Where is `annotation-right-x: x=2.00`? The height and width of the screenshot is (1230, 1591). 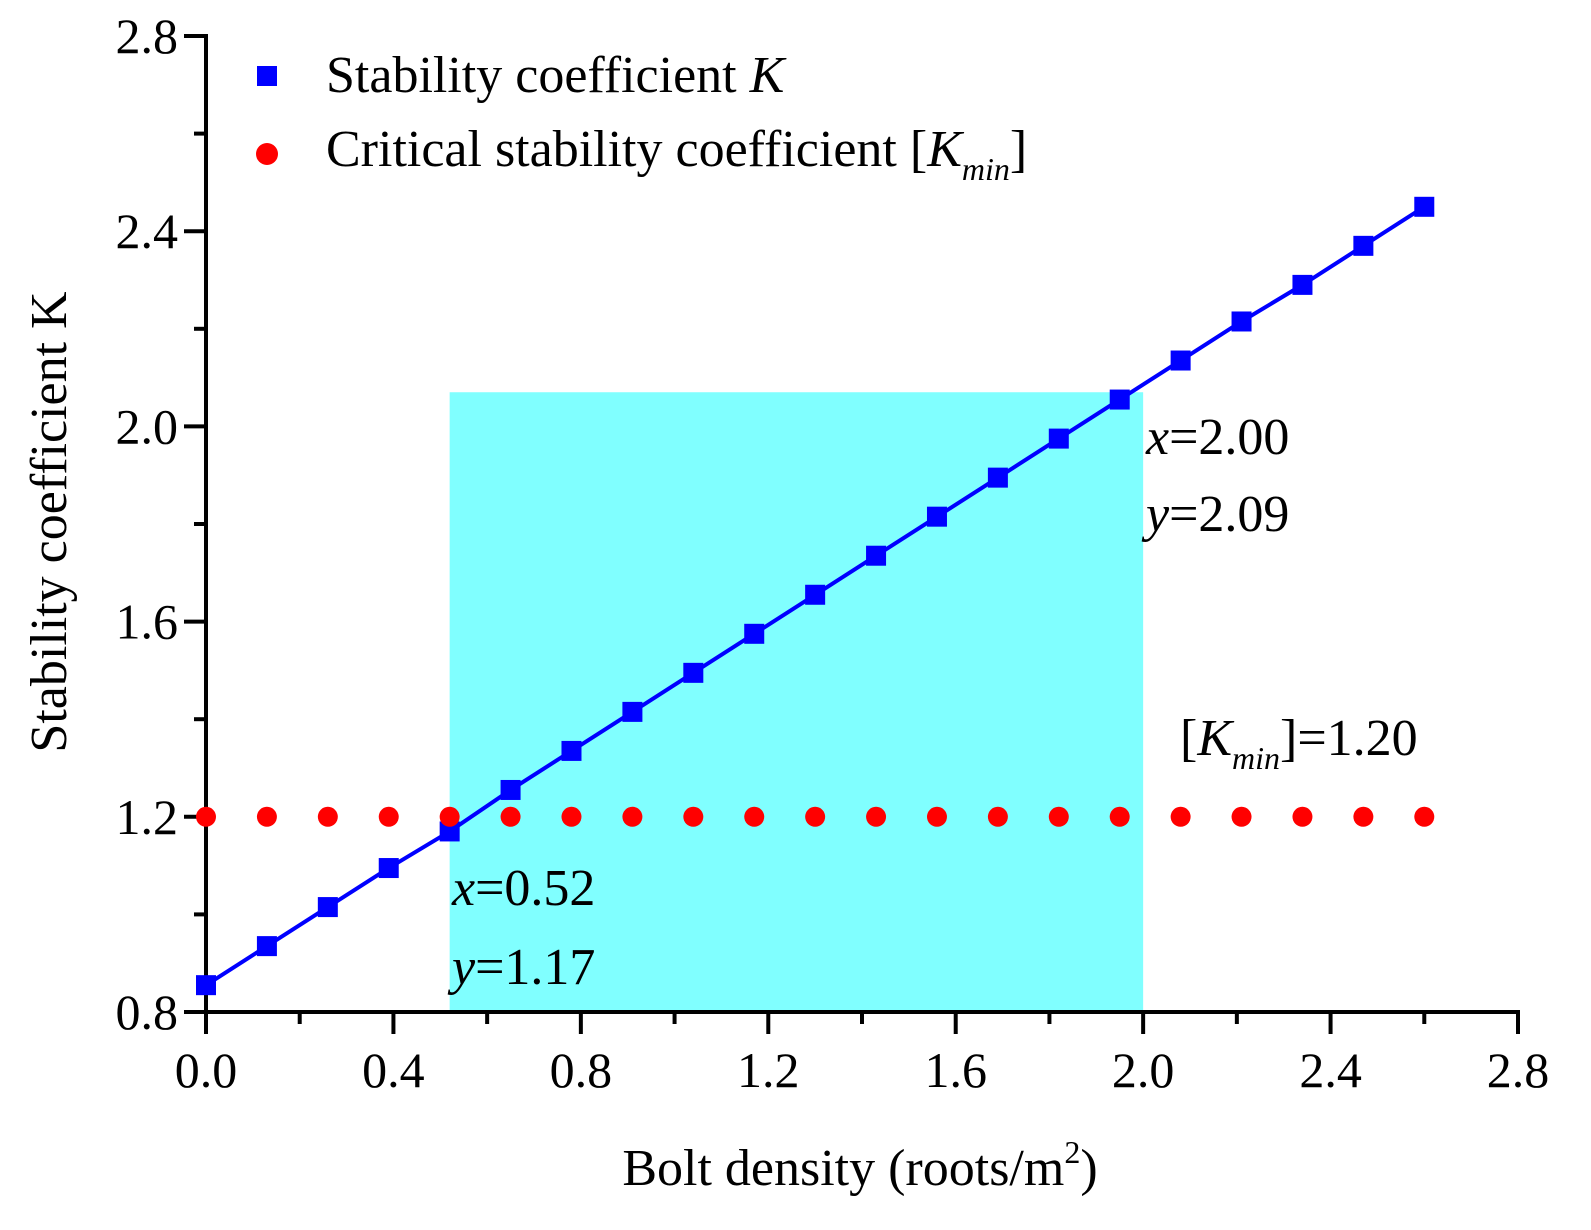
annotation-right-x: x=2.00 is located at coordinates (1217, 437).